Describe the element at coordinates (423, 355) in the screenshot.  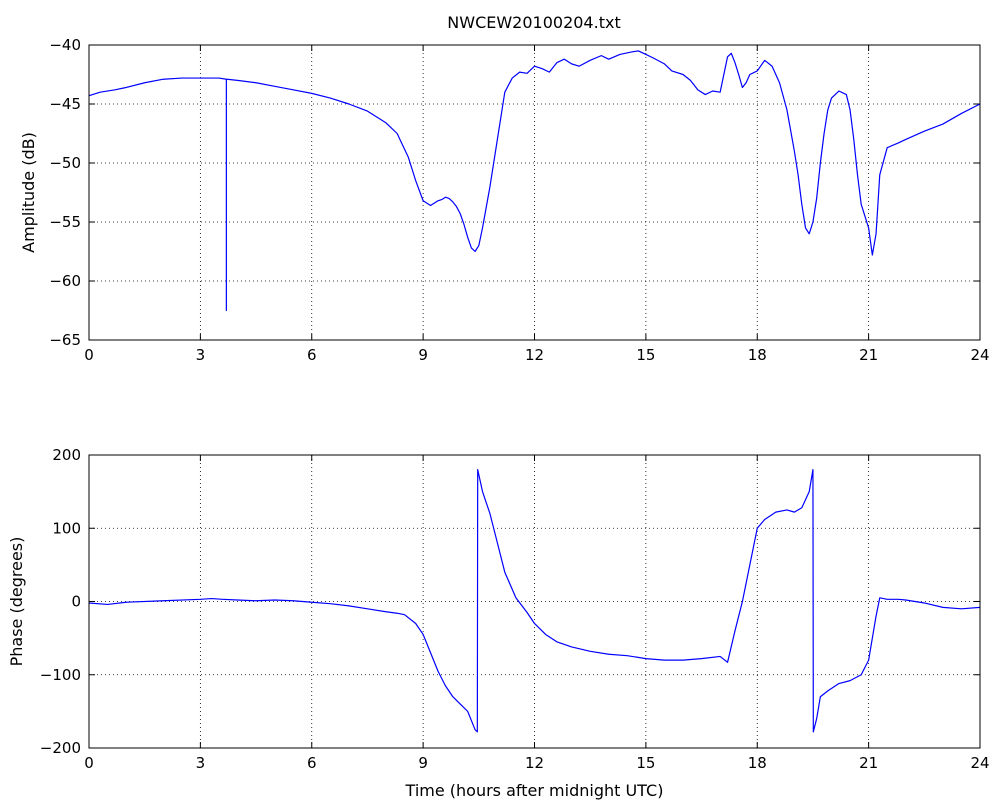
I see `amplitude-x-tick-label: 9` at that location.